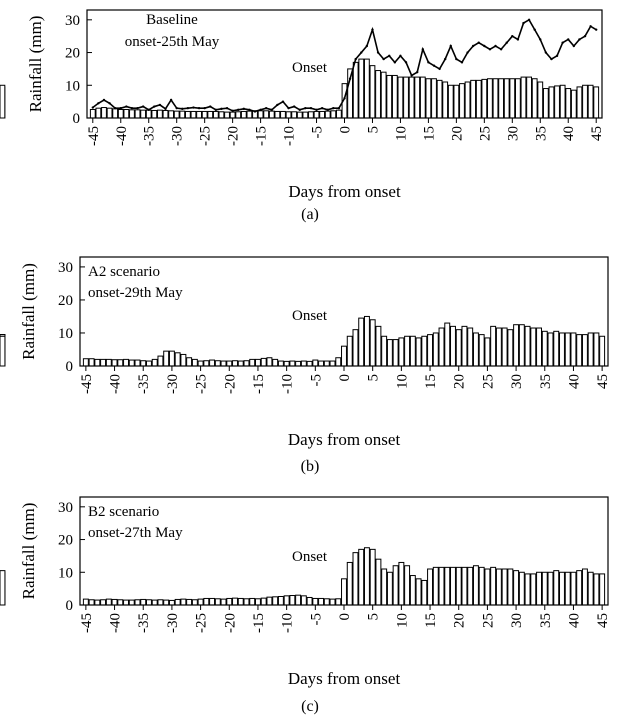 Image resolution: width=621 pixels, height=723 pixels. What do you see at coordinates (517, 620) in the screenshot?
I see `x-tick-label: 30` at bounding box center [517, 620].